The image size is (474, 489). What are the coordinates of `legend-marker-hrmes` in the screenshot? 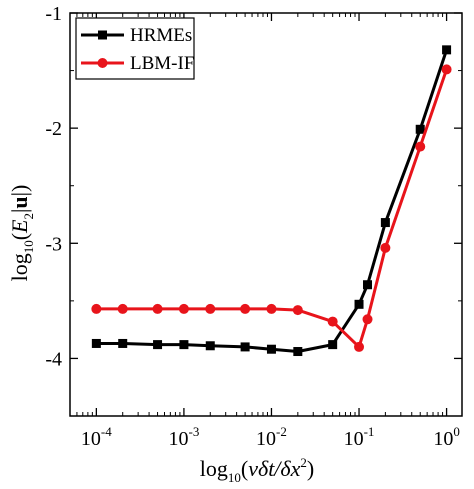 It's located at (102, 35).